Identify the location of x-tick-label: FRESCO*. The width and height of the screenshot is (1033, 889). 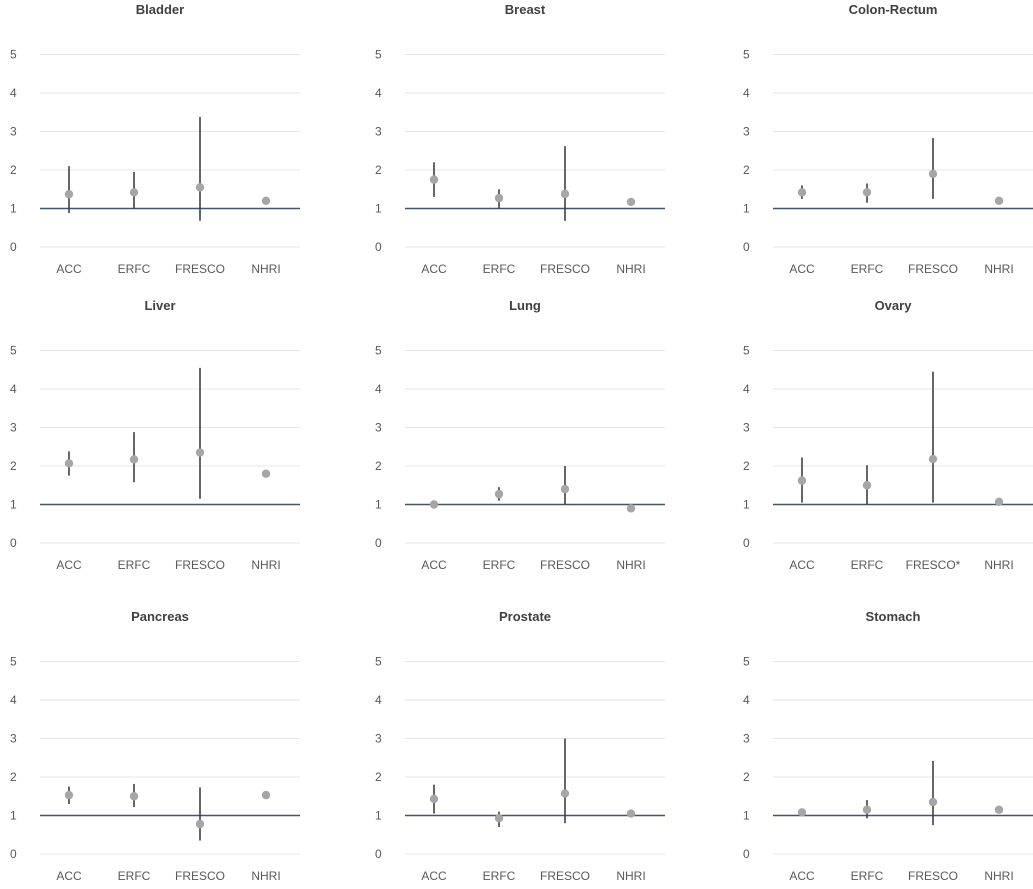
(933, 565).